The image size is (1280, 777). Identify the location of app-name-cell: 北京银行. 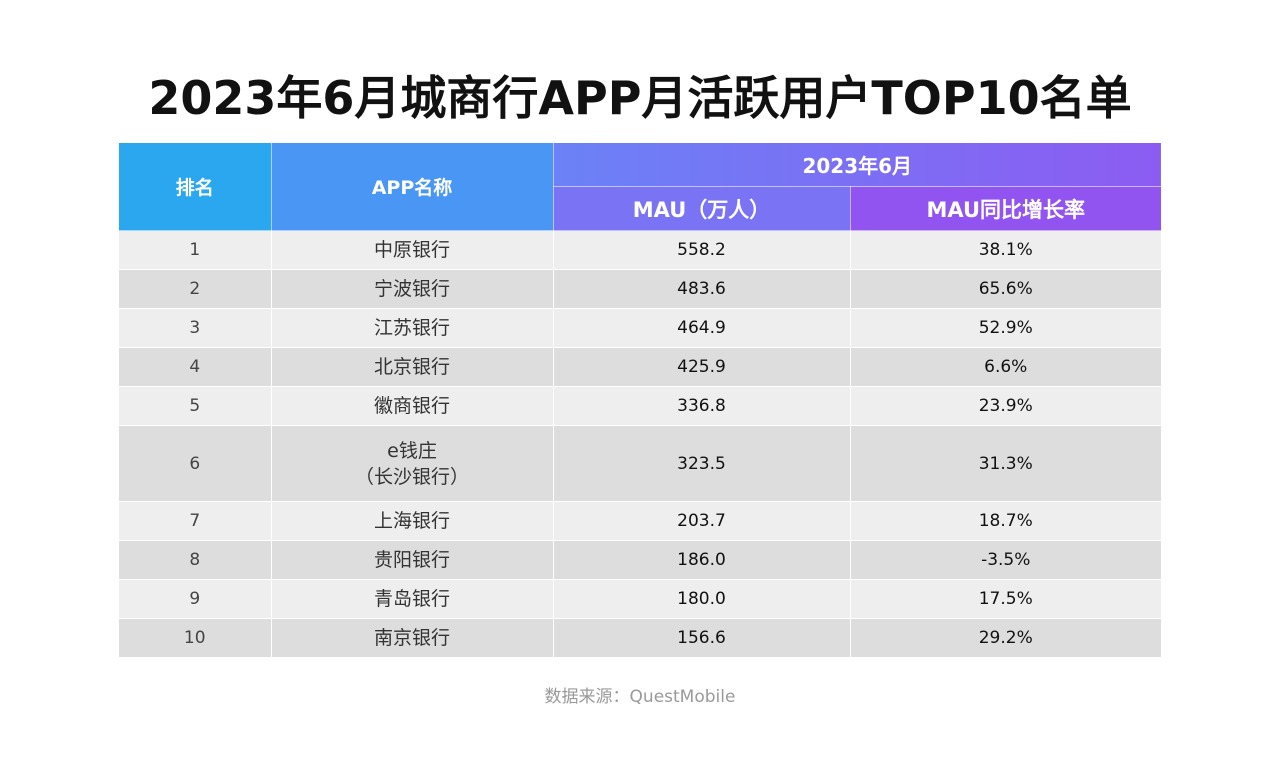
(412, 367).